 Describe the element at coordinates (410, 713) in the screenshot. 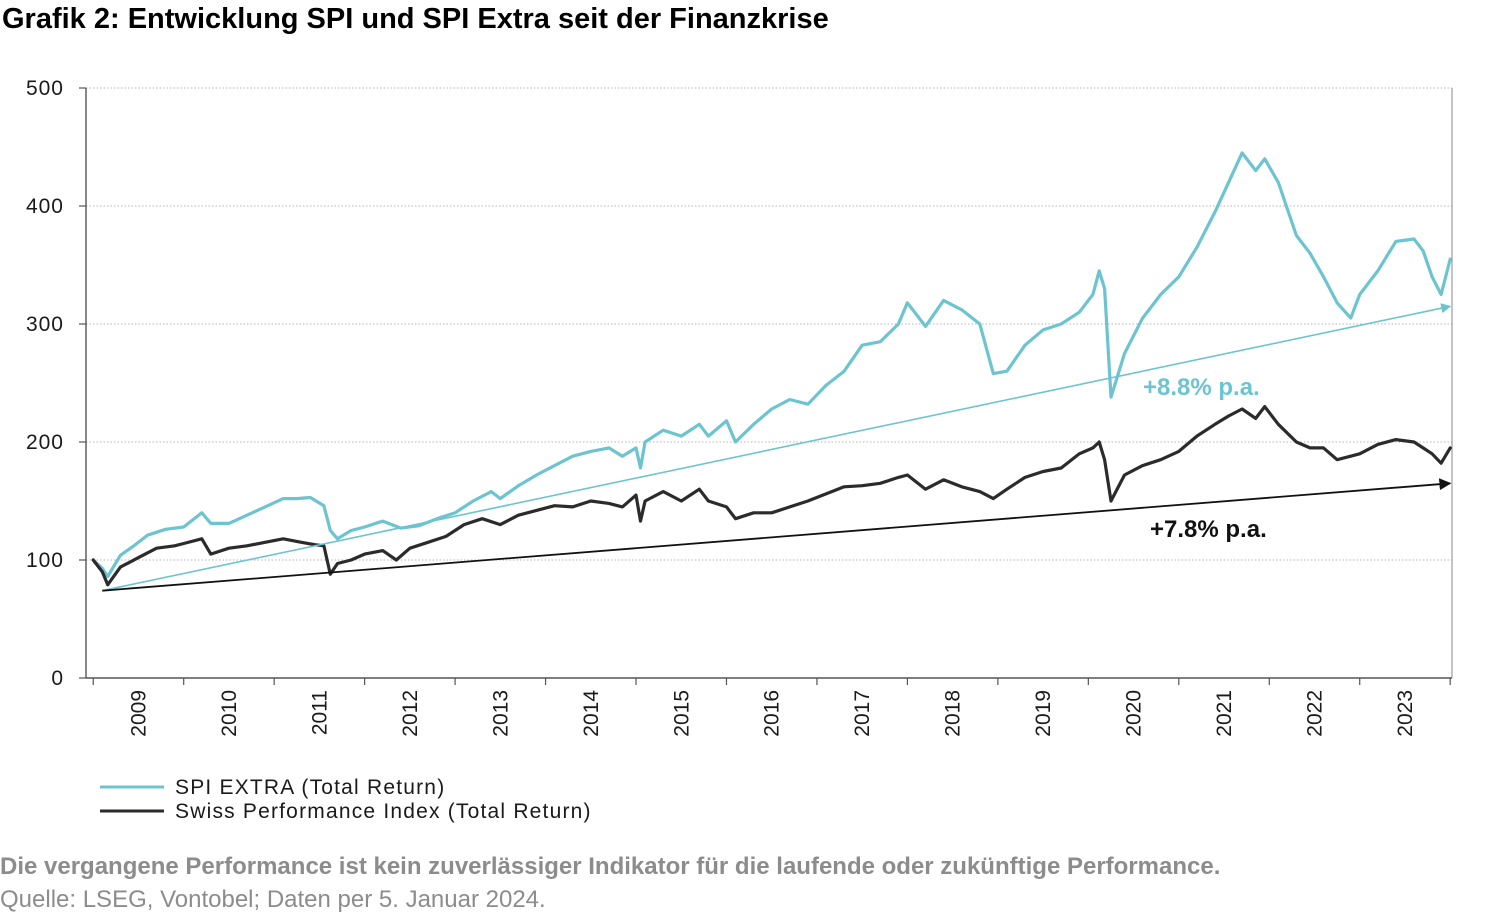

I see `x-tick-label: 2012` at that location.